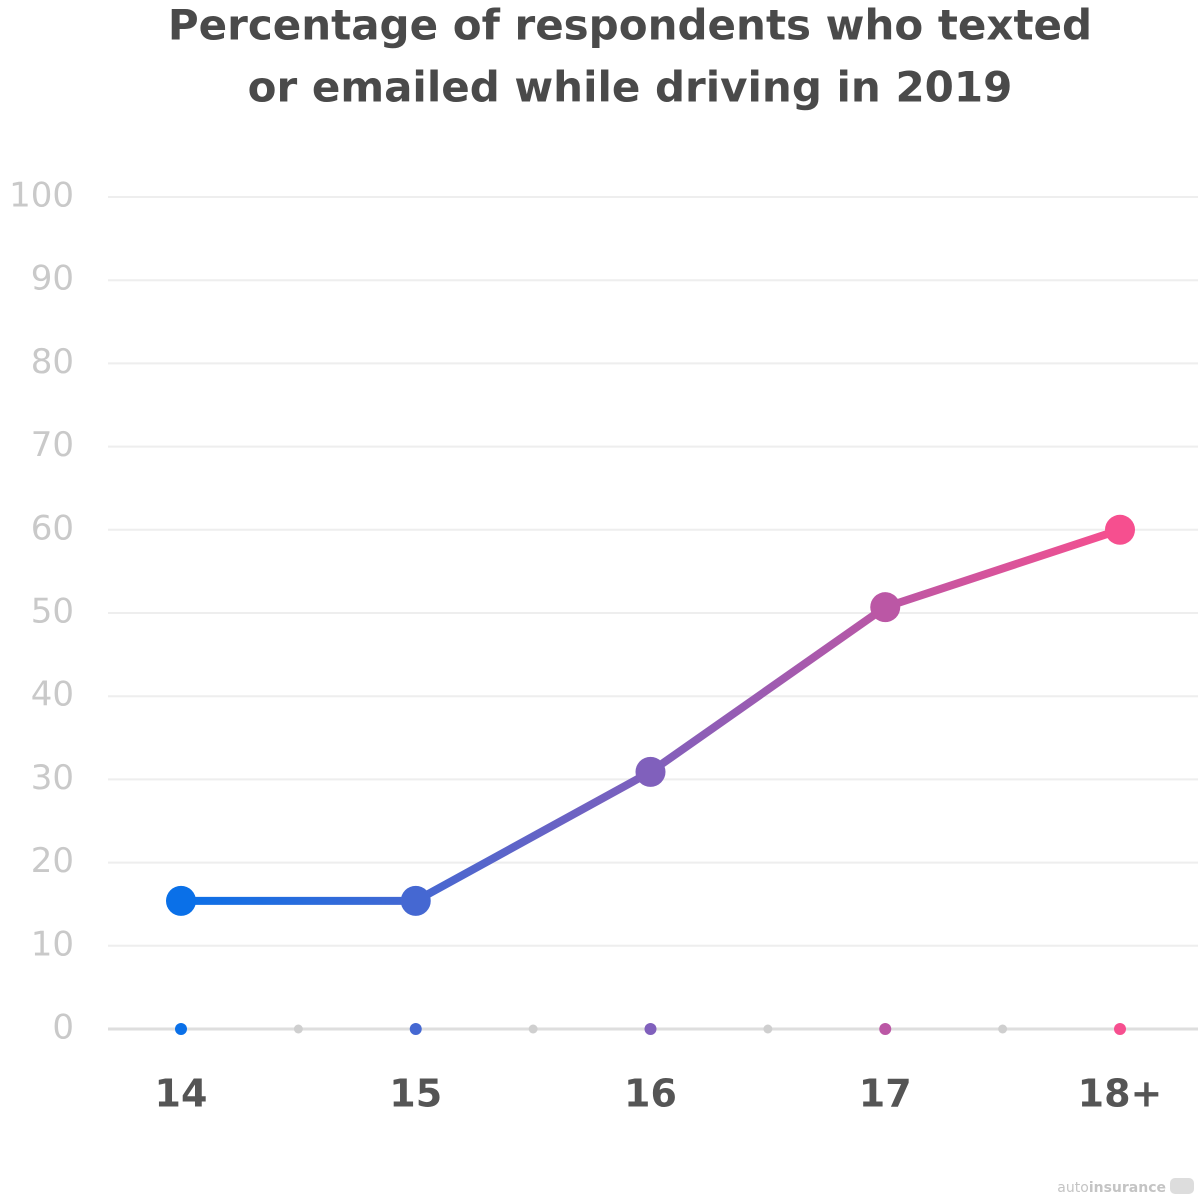 The image size is (1200, 1198). What do you see at coordinates (181, 1094) in the screenshot?
I see `x-tick-label: 14` at bounding box center [181, 1094].